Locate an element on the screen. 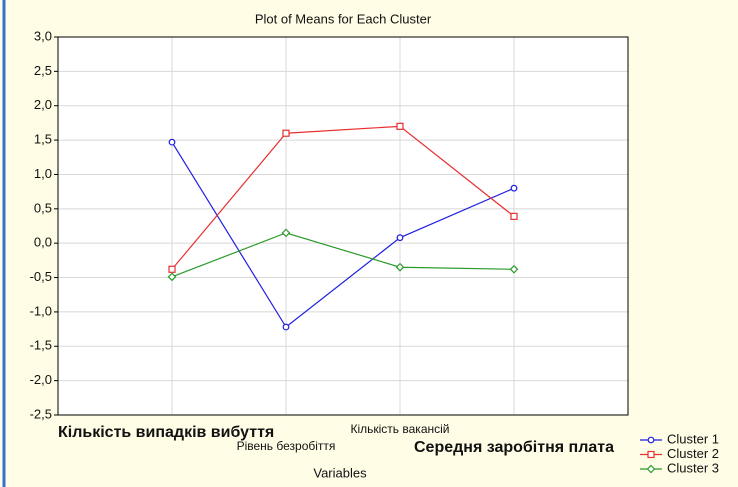  y-tick-label: 0,5 is located at coordinates (43, 207).